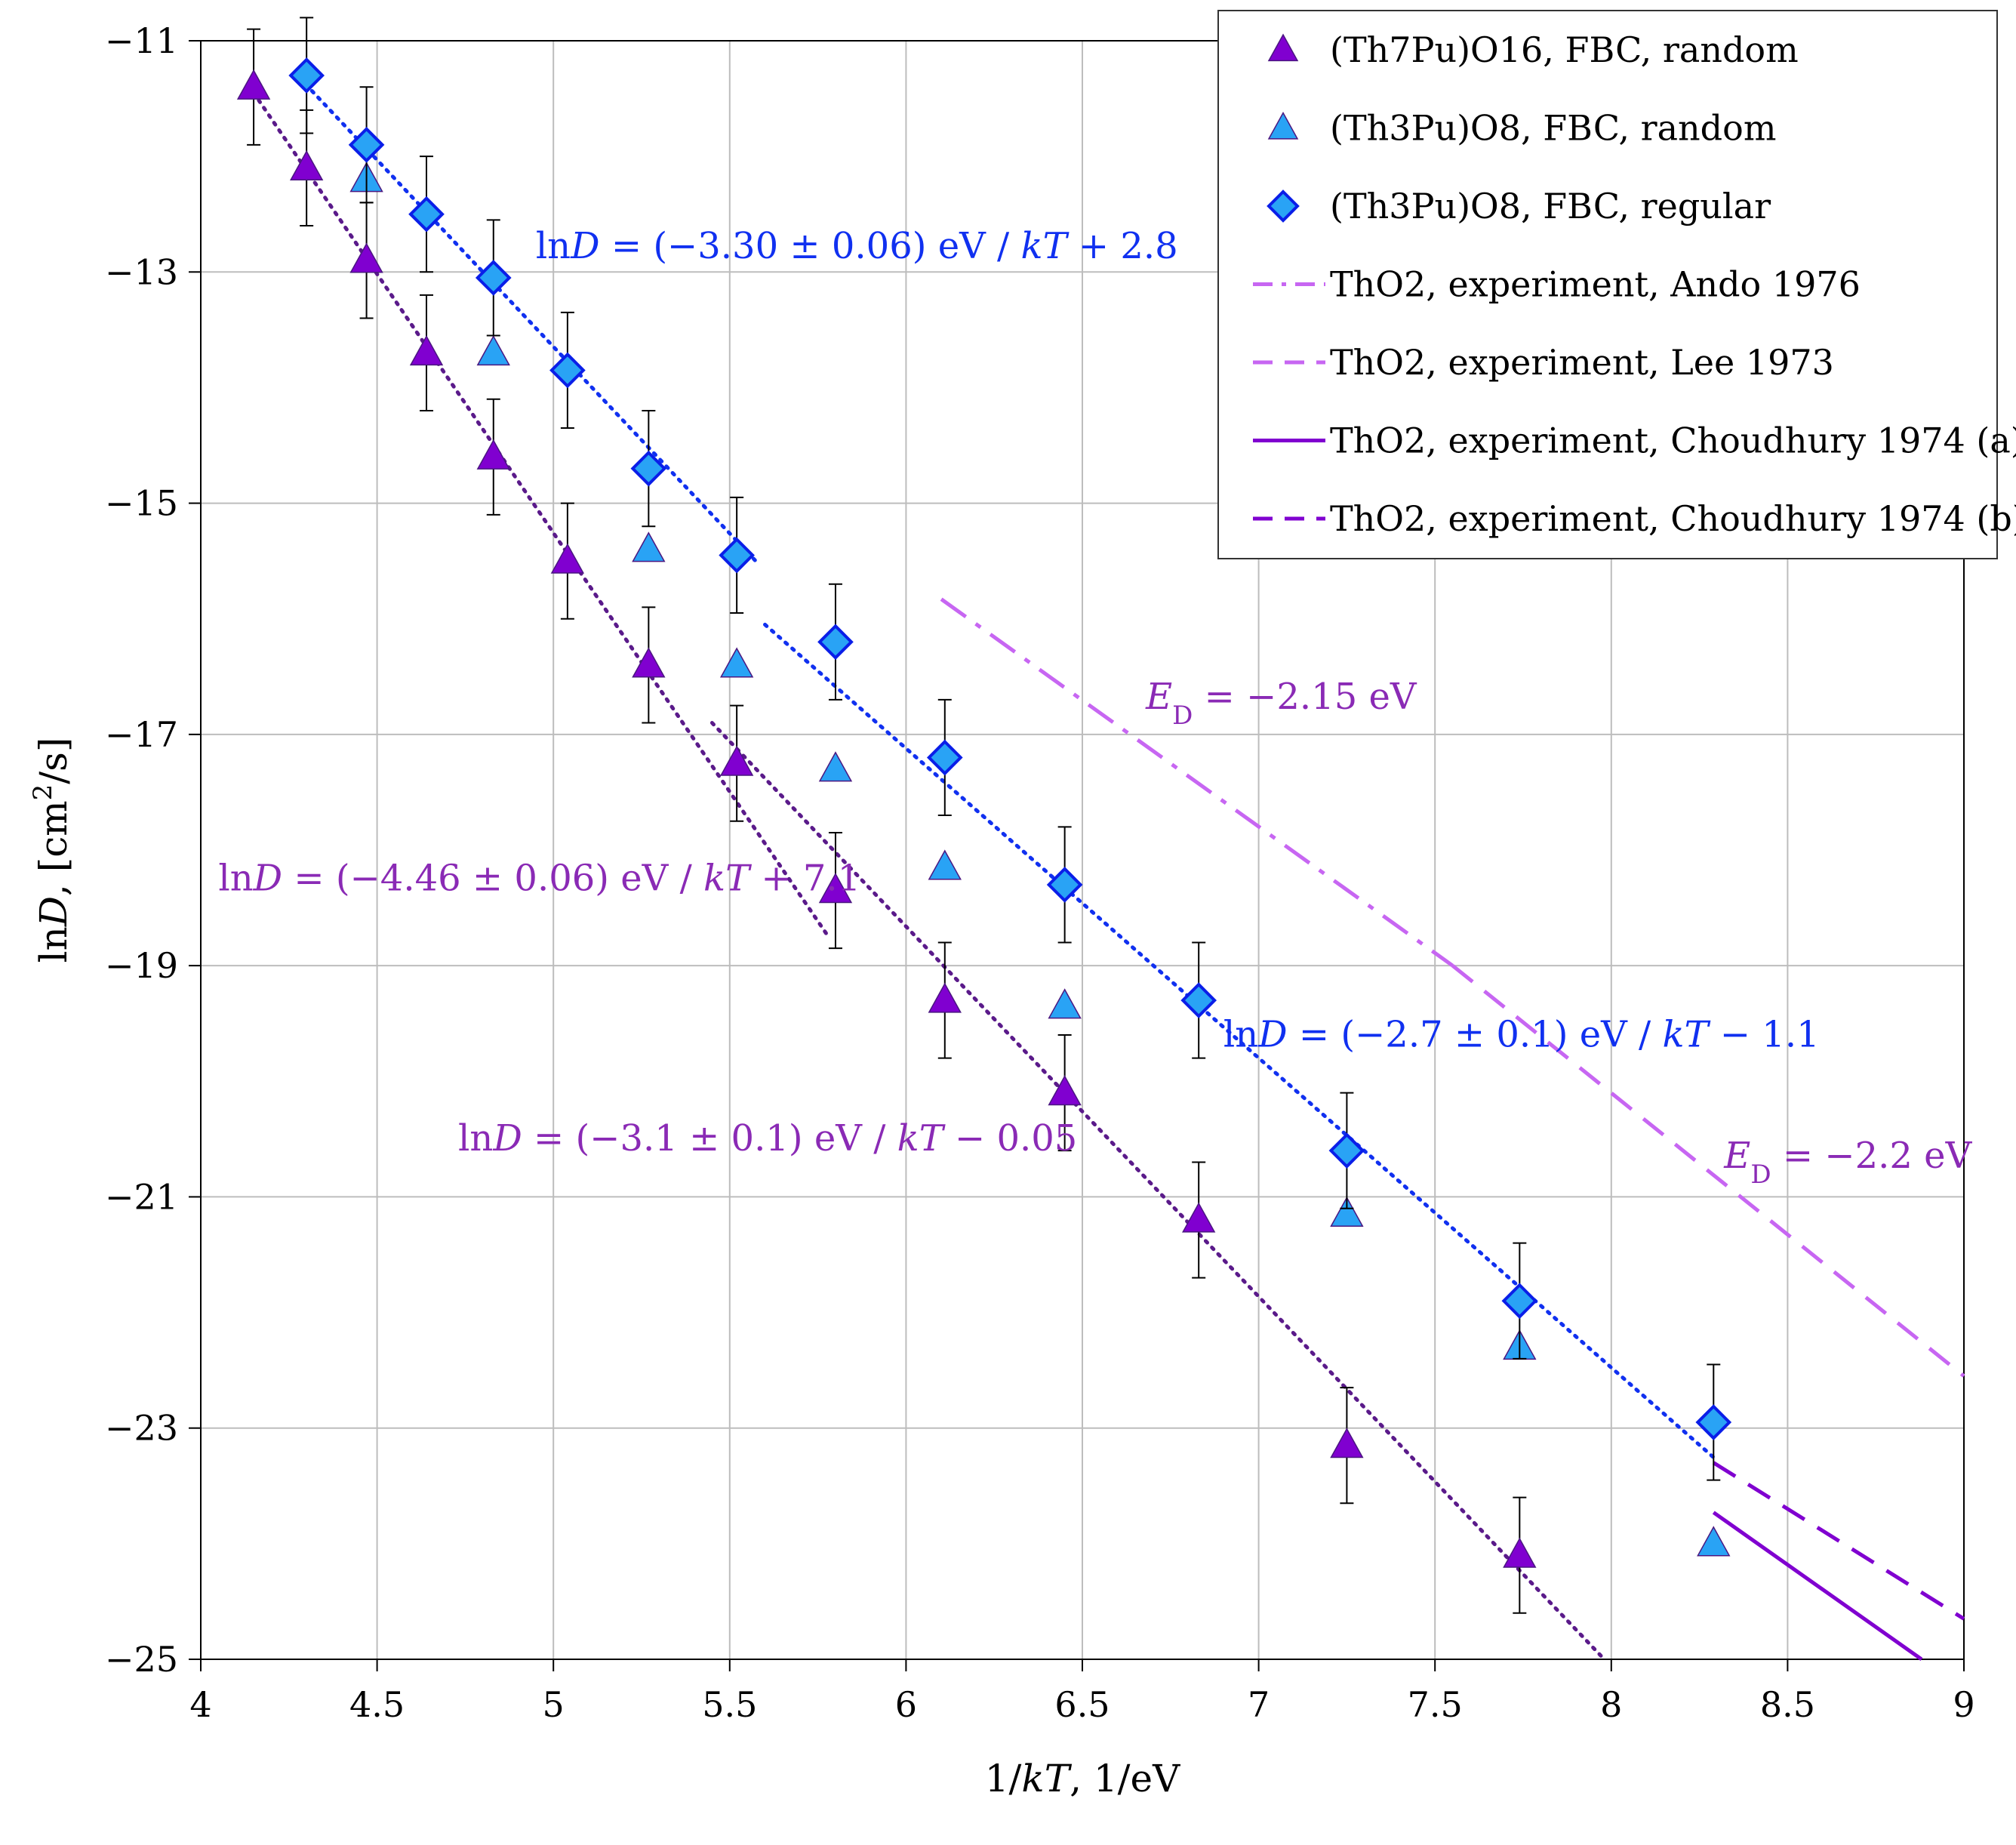  Describe the element at coordinates (1582, 362) in the screenshot. I see `legend-label: ThO2, experiment, Lee 1973` at that location.